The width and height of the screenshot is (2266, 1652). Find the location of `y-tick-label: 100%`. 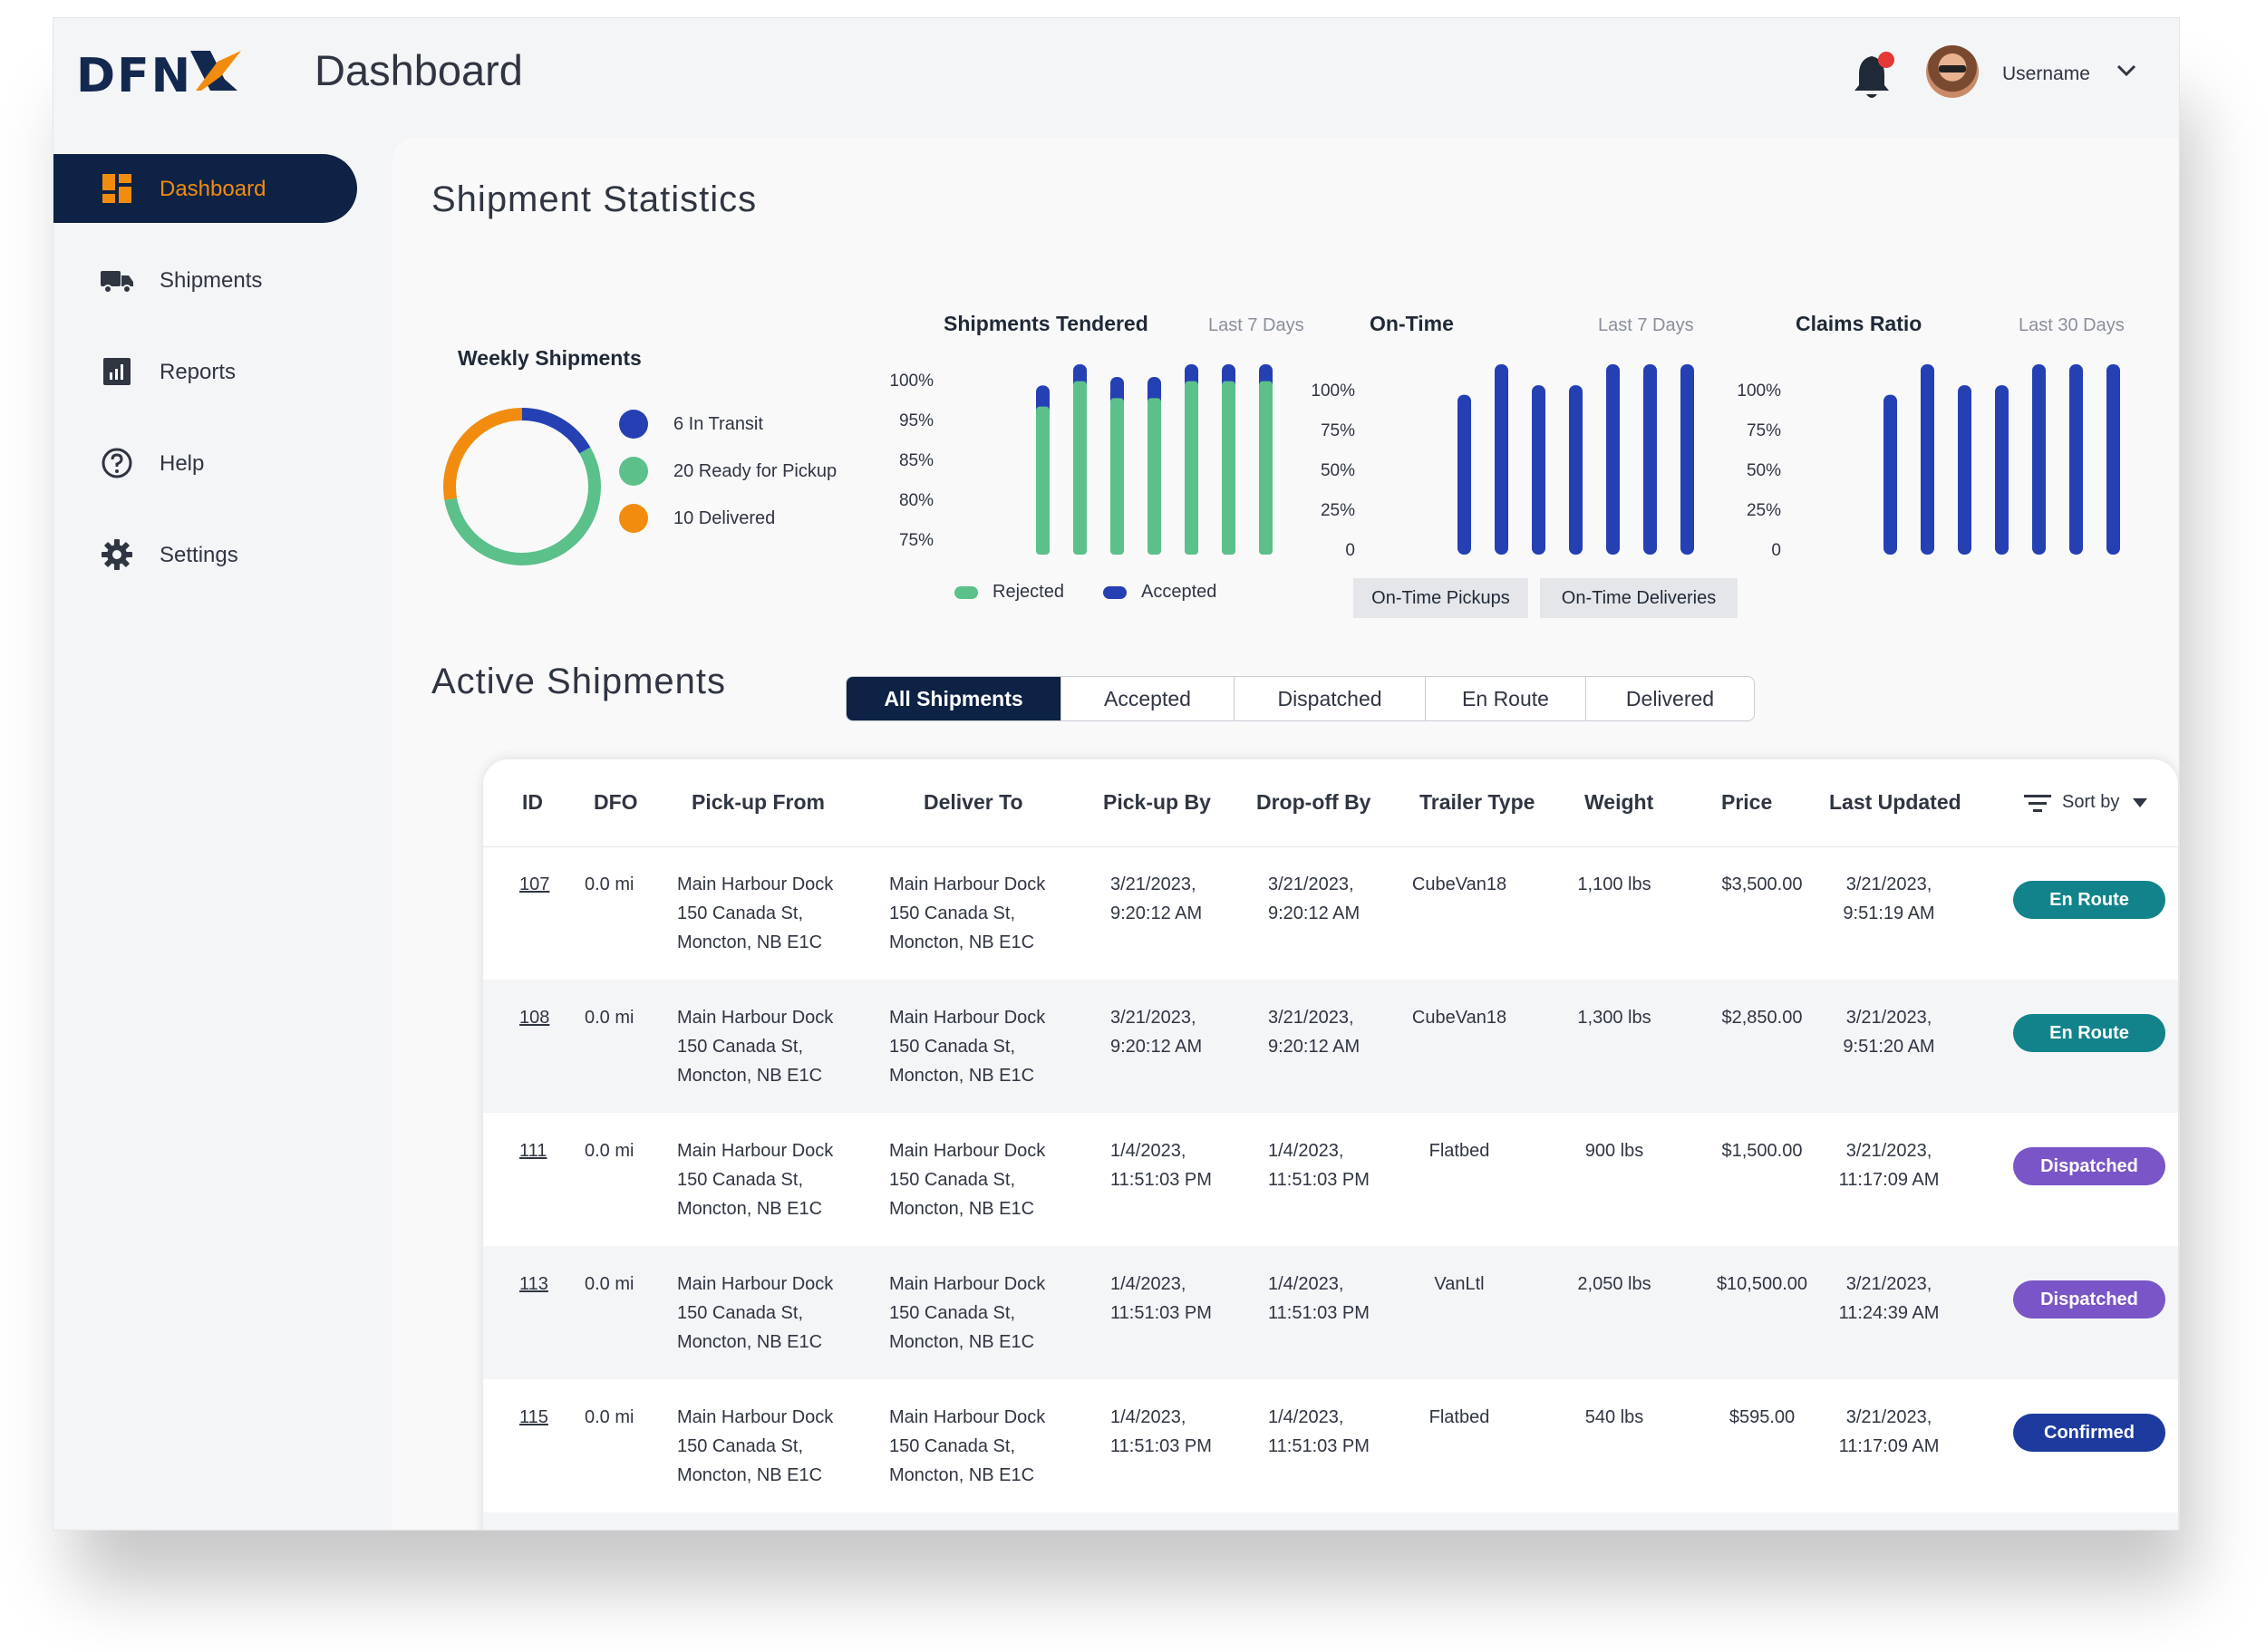

y-tick-label: 100% is located at coordinates (1759, 391).